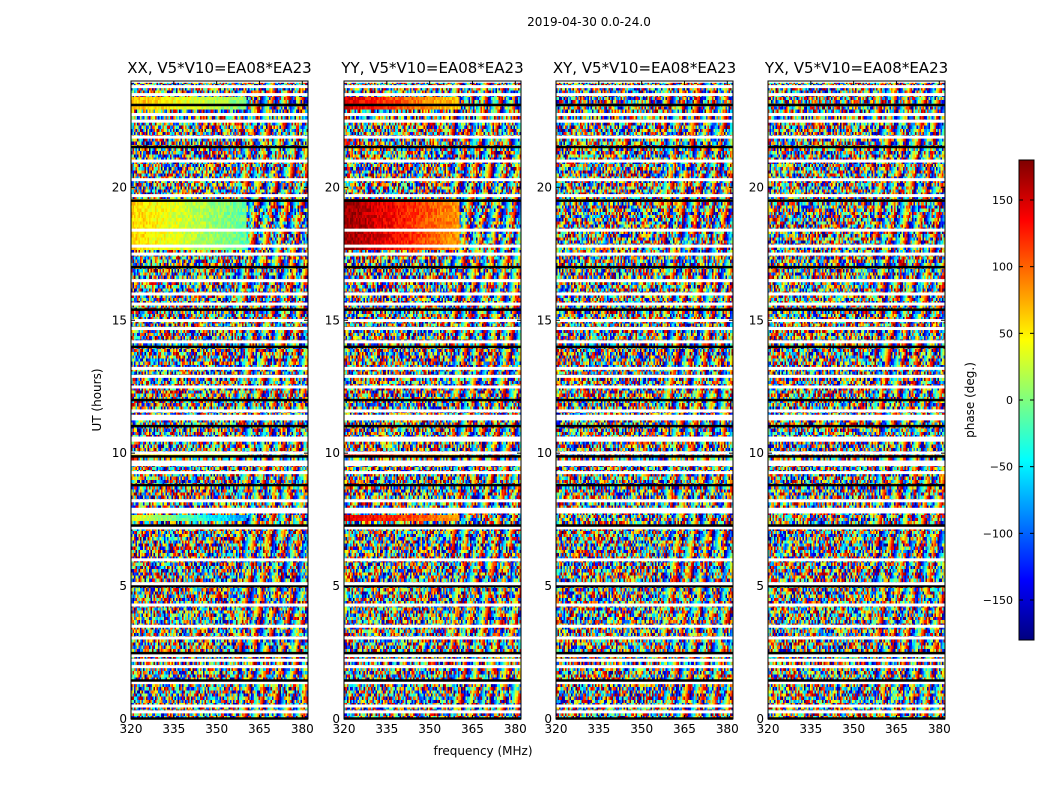 This screenshot has height=800, width=1050. I want to click on colorbar-tick-label: 100, so click(1002, 267).